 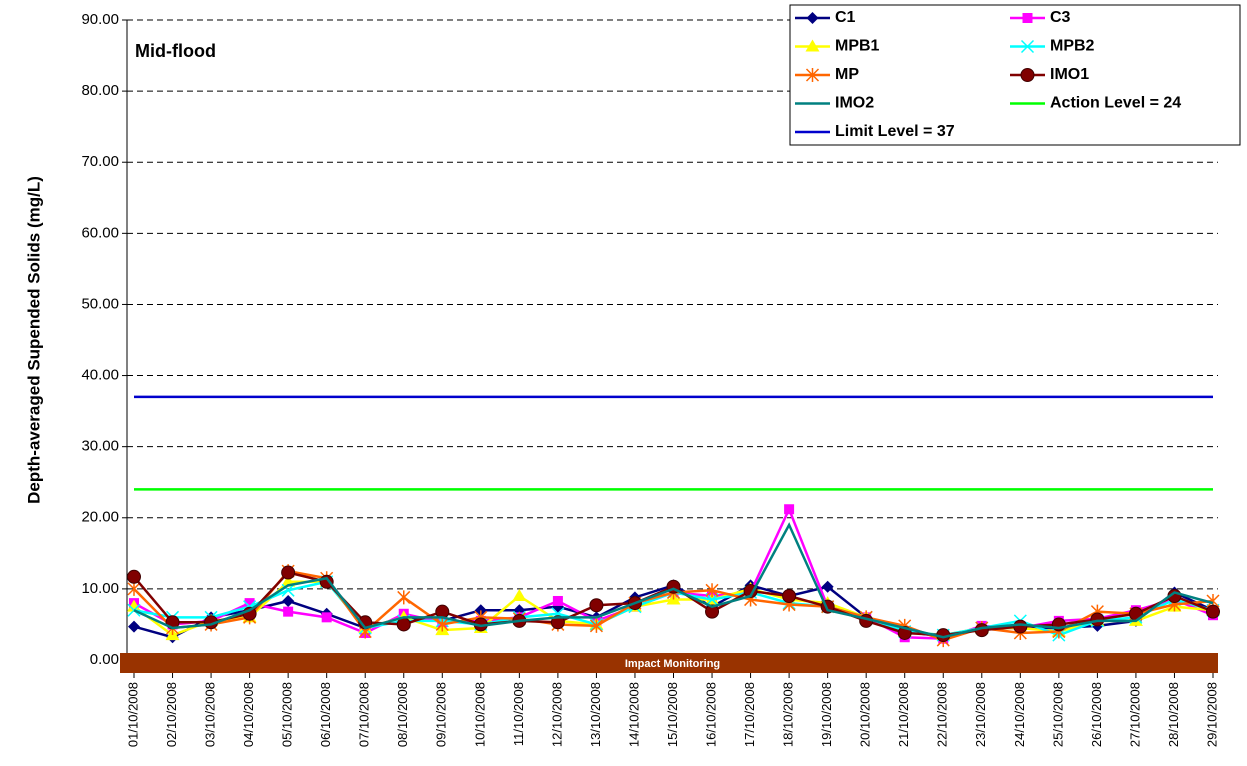 I want to click on y-tick-label: 80.00, so click(x=100, y=90).